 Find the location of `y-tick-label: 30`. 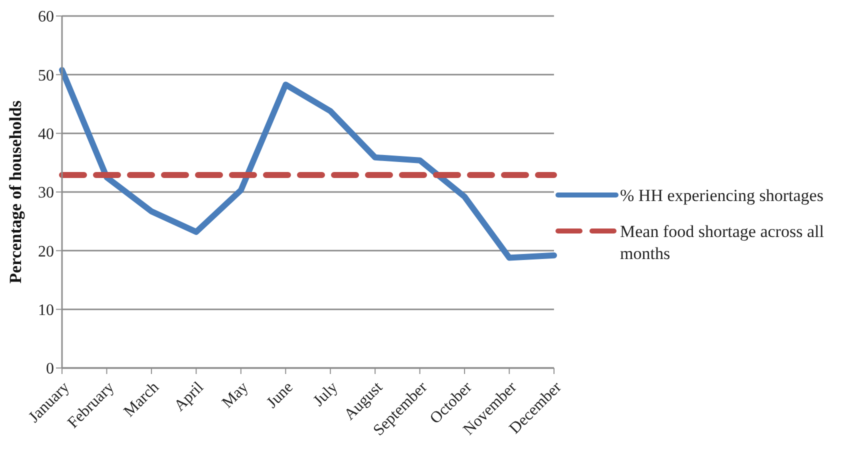

y-tick-label: 30 is located at coordinates (46, 193).